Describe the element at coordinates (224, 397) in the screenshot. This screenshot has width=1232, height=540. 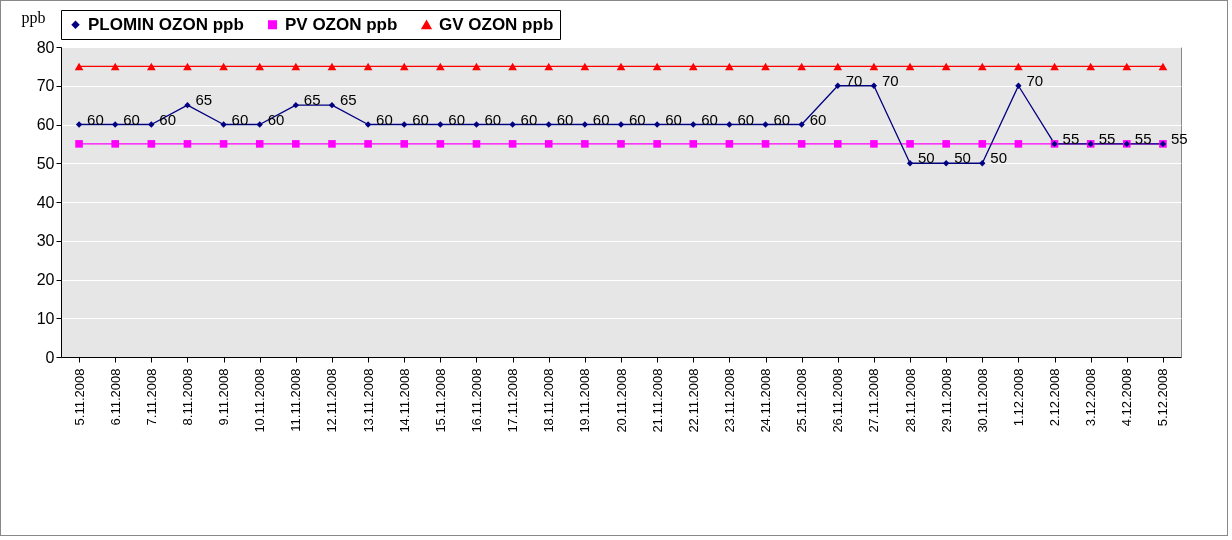
I see `x-tick-label: 9.11.2008` at that location.